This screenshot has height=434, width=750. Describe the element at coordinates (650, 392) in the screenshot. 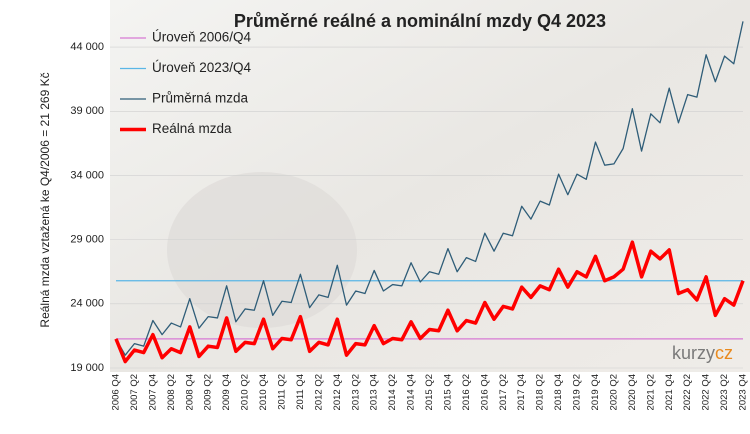

I see `x-tick-label: 2021 Q2` at that location.